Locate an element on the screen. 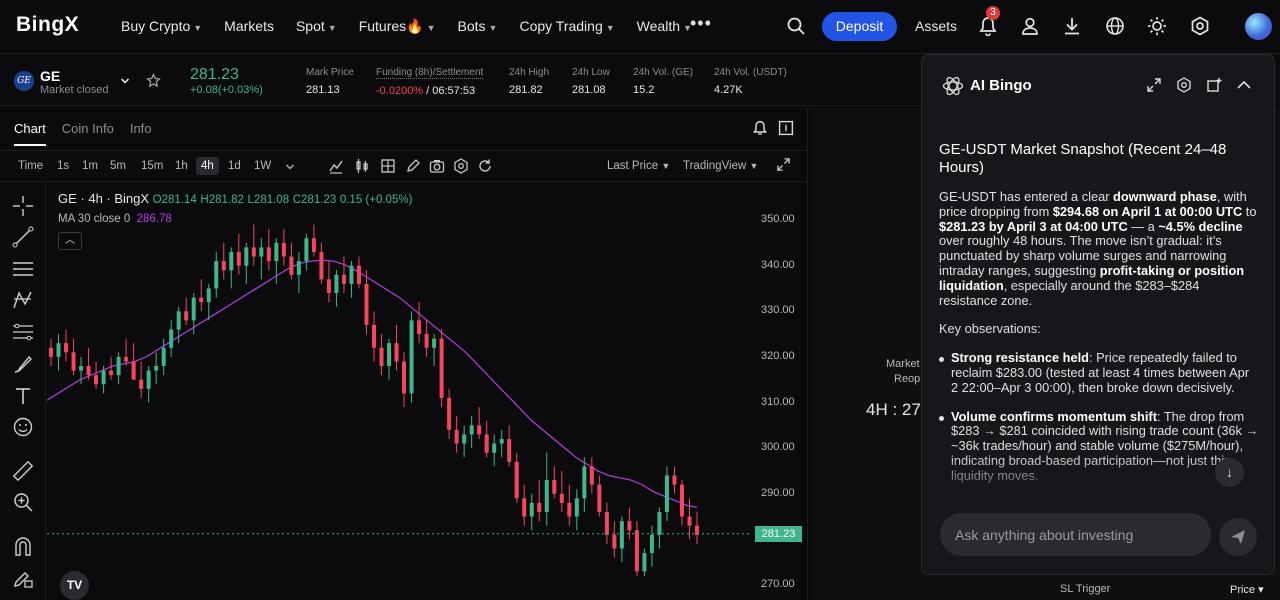 This screenshot has height=600, width=1280. emoji-icon is located at coordinates (23, 427).